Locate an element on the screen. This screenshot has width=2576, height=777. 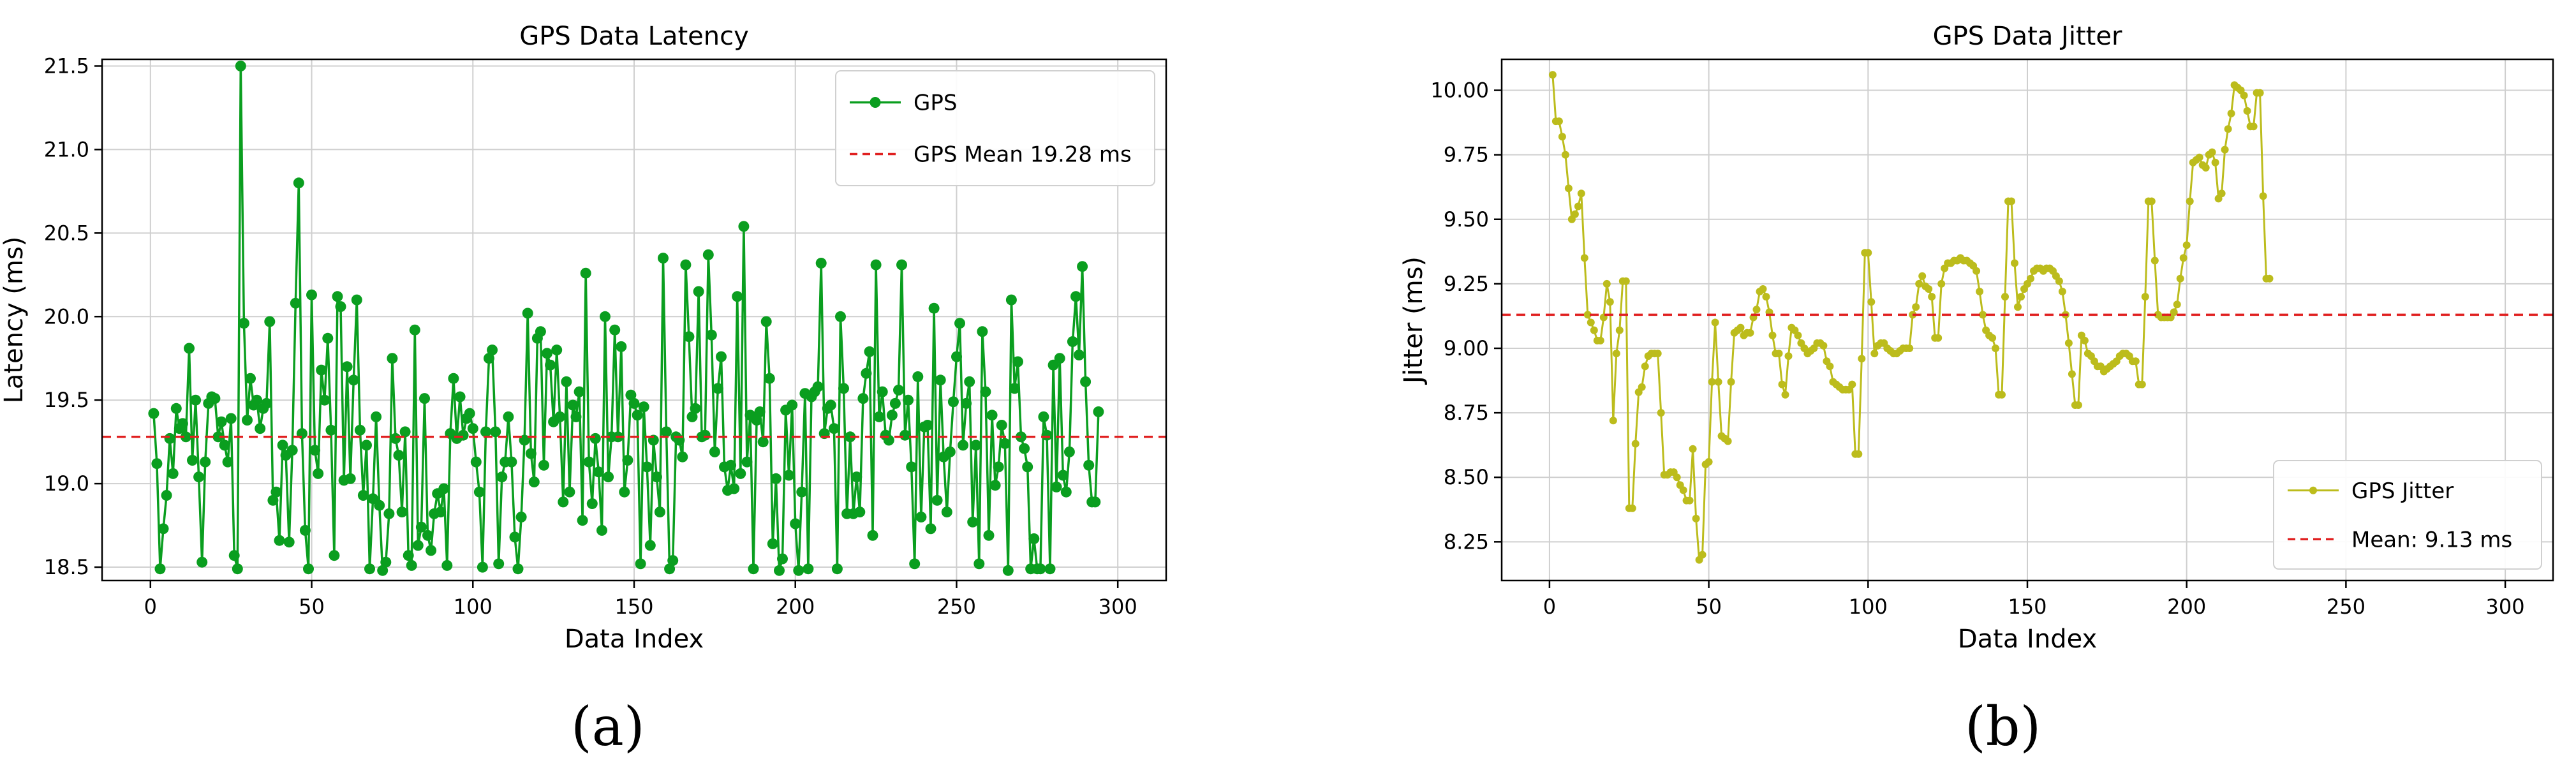
y-tick-label: 19.0 is located at coordinates (66, 484).